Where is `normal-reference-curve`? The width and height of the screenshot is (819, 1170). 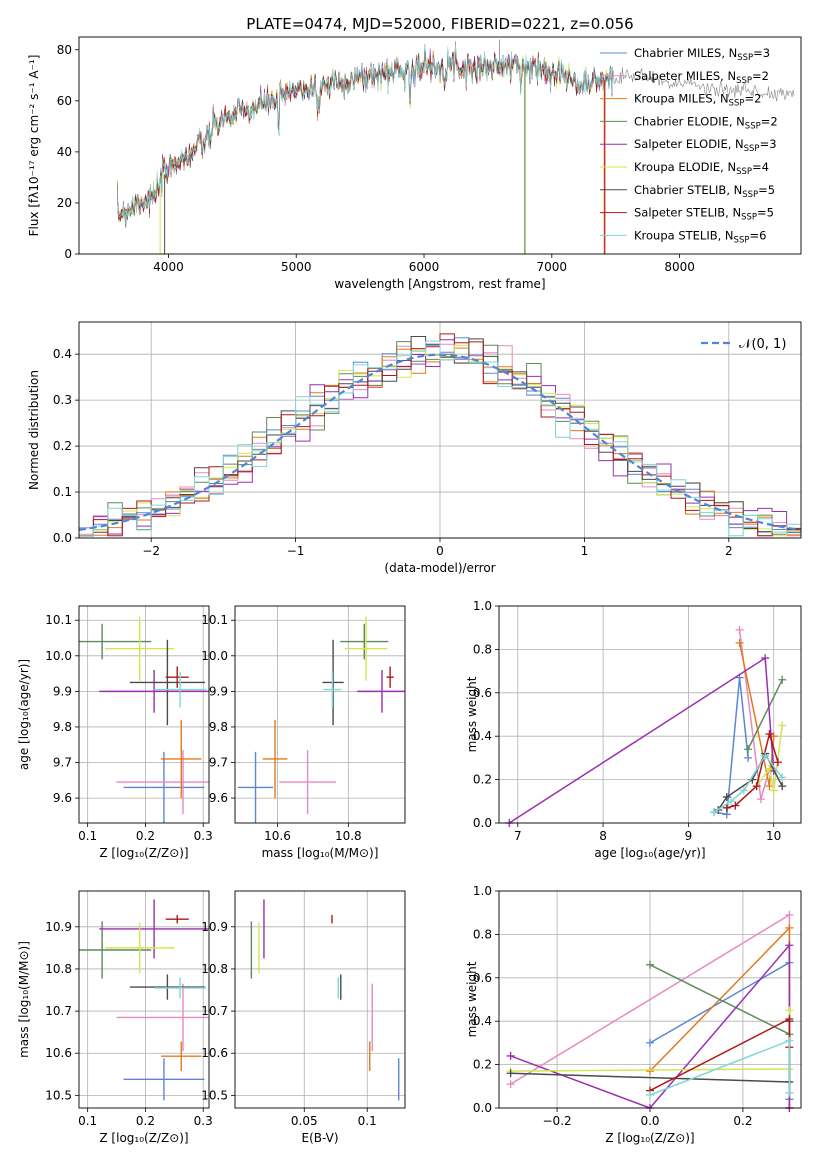
normal-reference-curve is located at coordinates (440, 442).